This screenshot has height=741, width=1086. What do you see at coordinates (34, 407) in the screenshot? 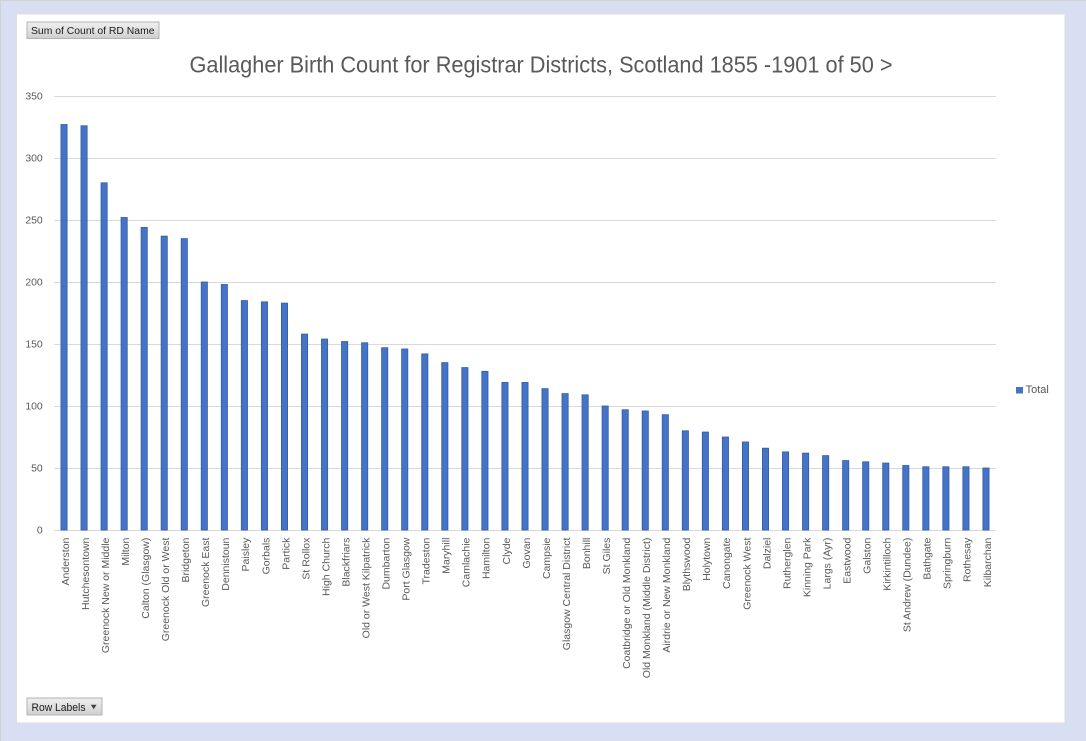
I see `svg-text: 100` at bounding box center [34, 407].